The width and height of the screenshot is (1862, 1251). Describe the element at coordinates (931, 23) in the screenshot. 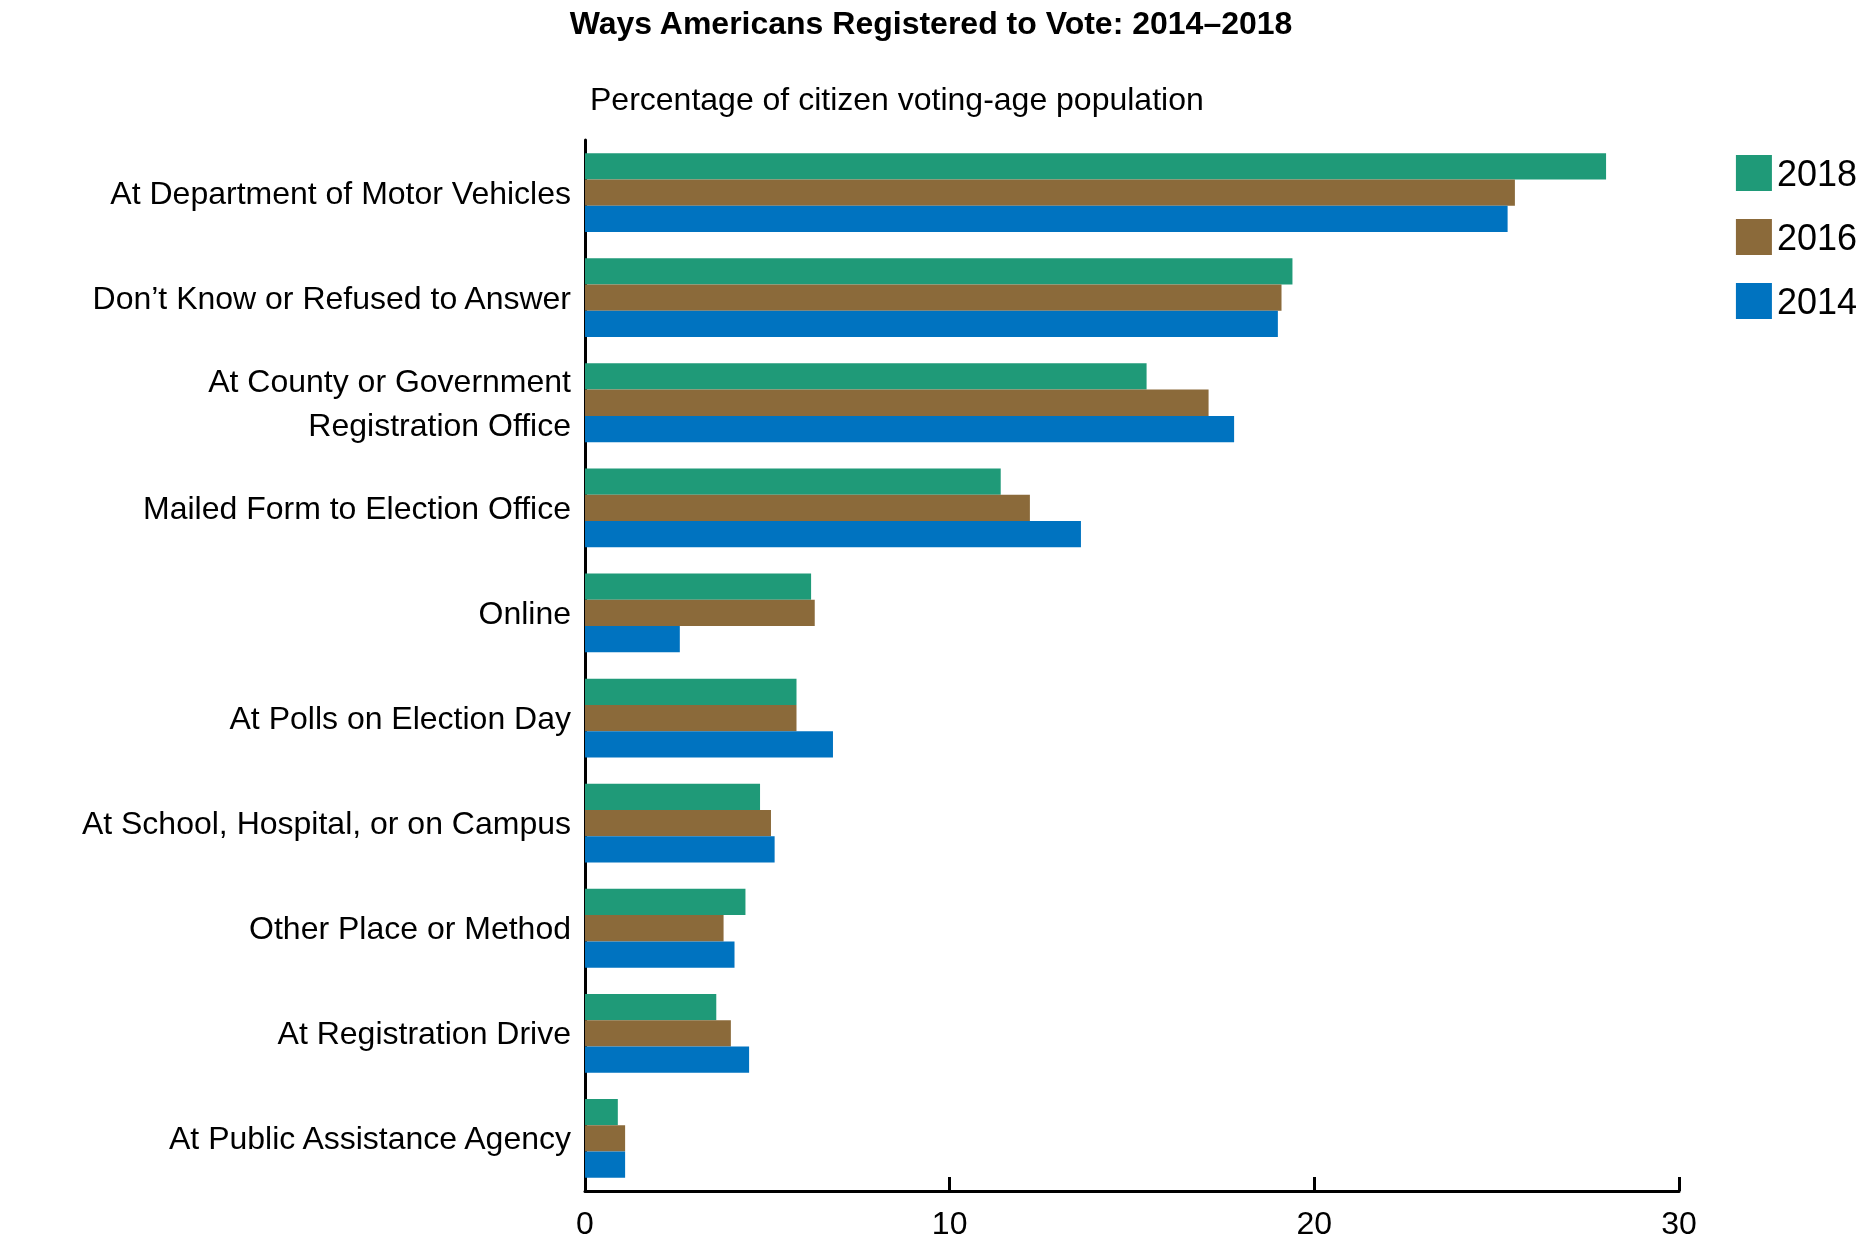

I see `chart-title: Ways Americans Registered to Vote: 2014–2018` at that location.